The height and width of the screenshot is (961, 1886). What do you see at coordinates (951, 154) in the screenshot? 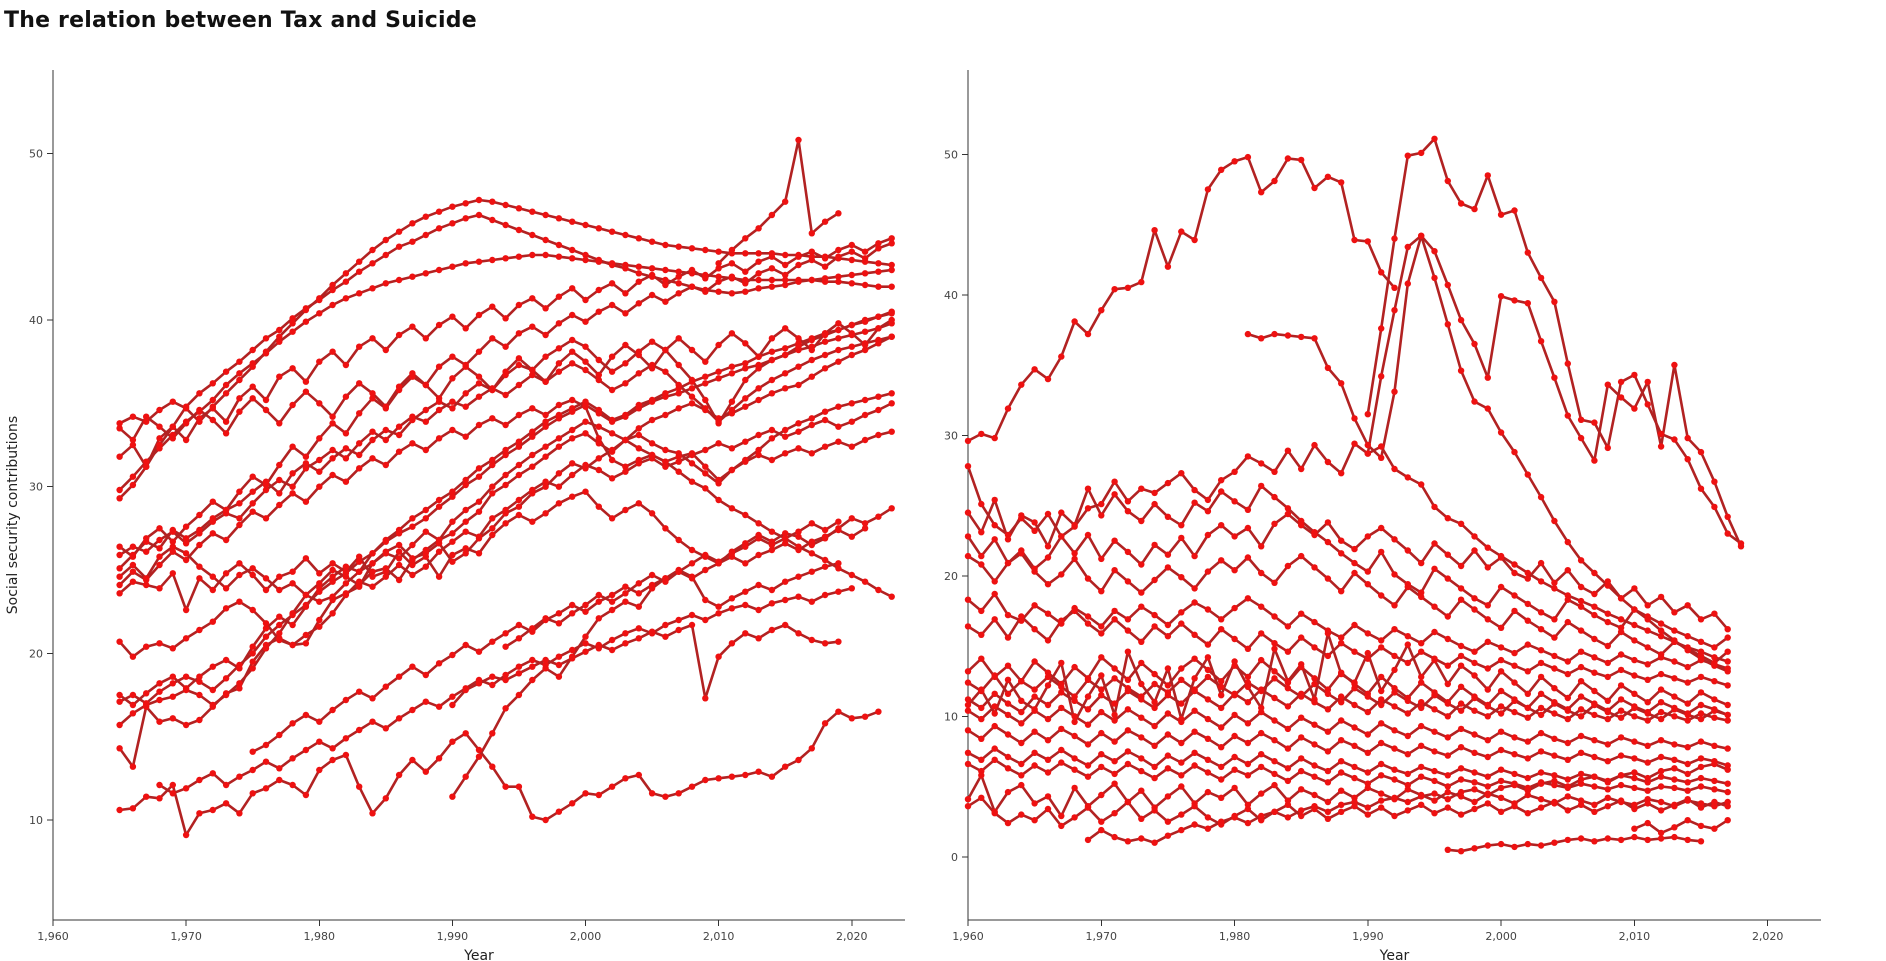
I see `y-tick-label: 50` at bounding box center [951, 154].